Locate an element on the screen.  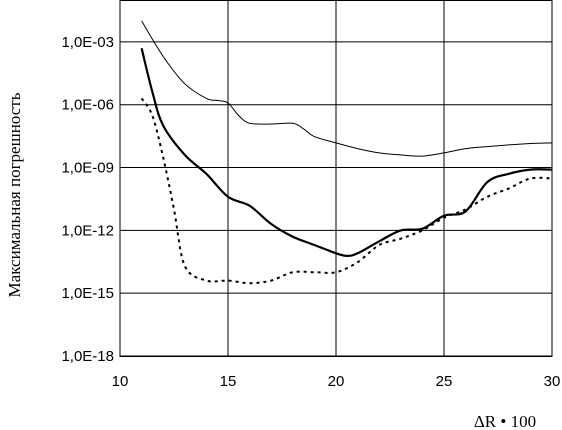
x-tick-label: 20 is located at coordinates (336, 381).